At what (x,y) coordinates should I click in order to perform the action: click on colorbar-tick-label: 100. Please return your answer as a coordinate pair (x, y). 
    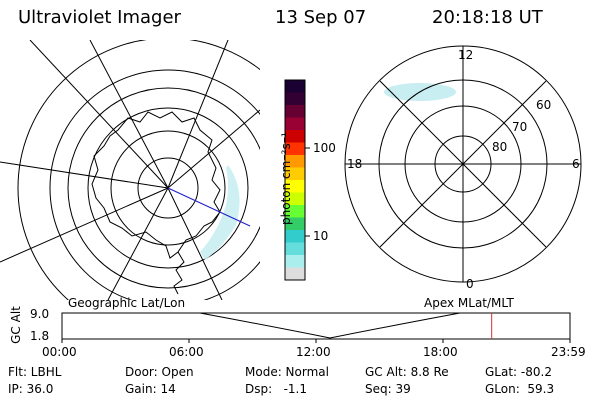
    Looking at the image, I should click on (324, 148).